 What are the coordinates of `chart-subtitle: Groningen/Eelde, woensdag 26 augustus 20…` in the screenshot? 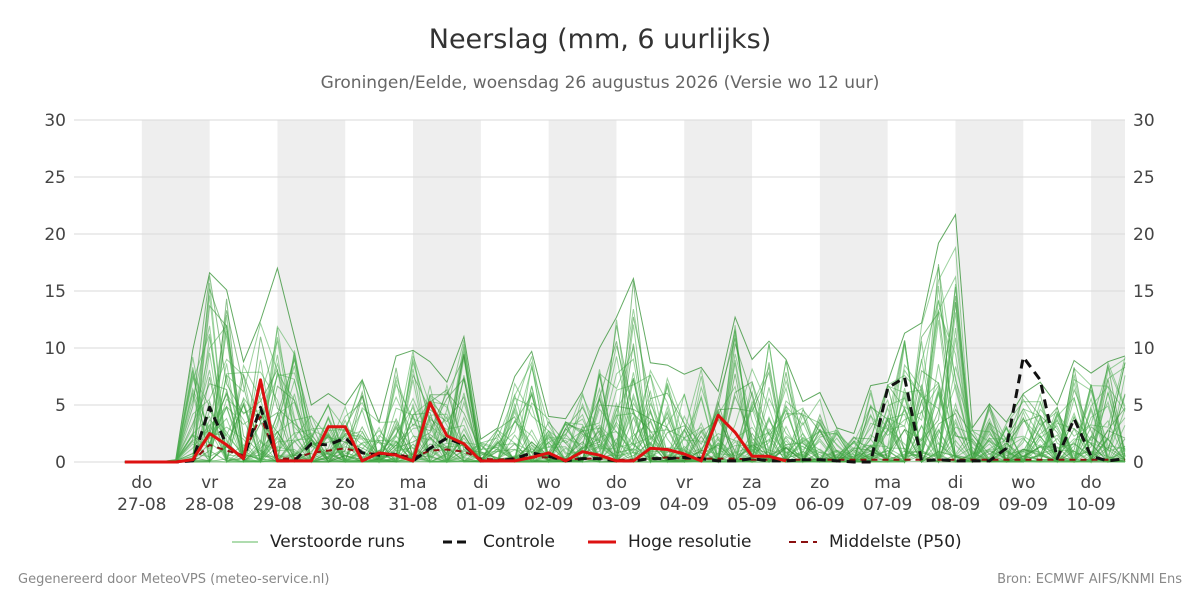 It's located at (600, 83).